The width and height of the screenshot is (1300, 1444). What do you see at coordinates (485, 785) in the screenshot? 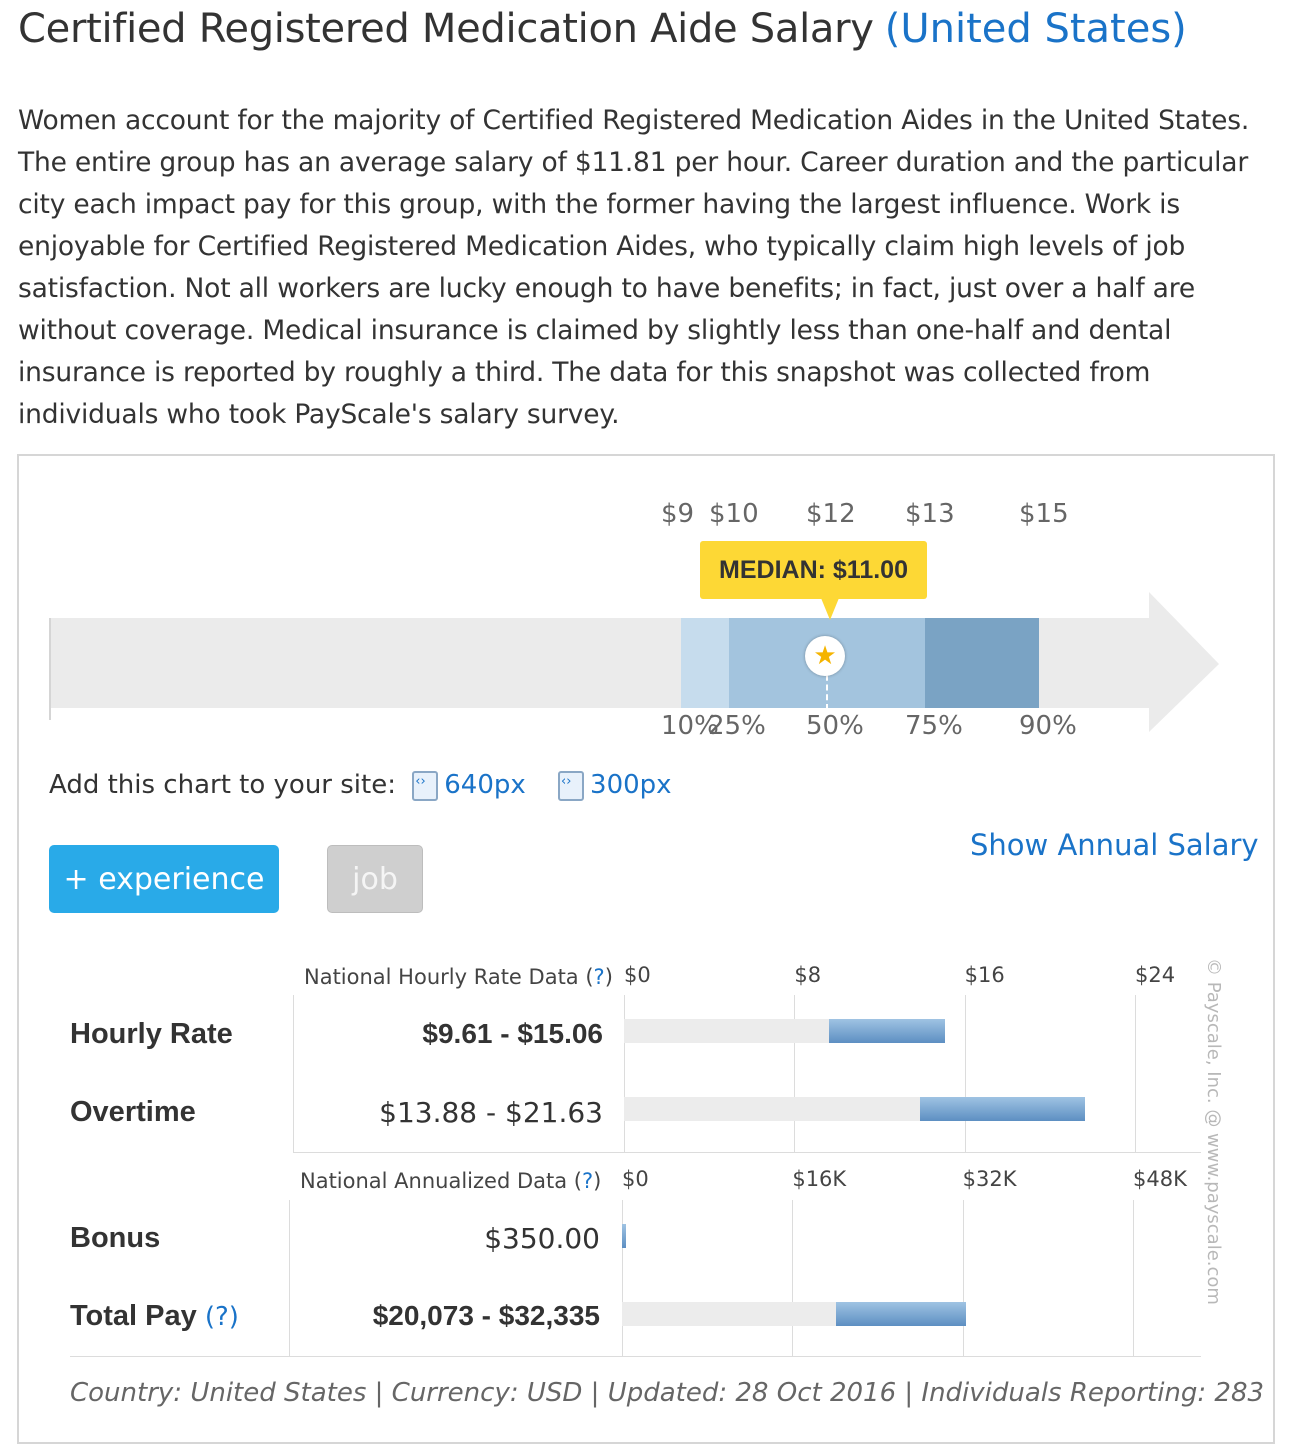
I see `embed-640-label: 640px` at bounding box center [485, 785].